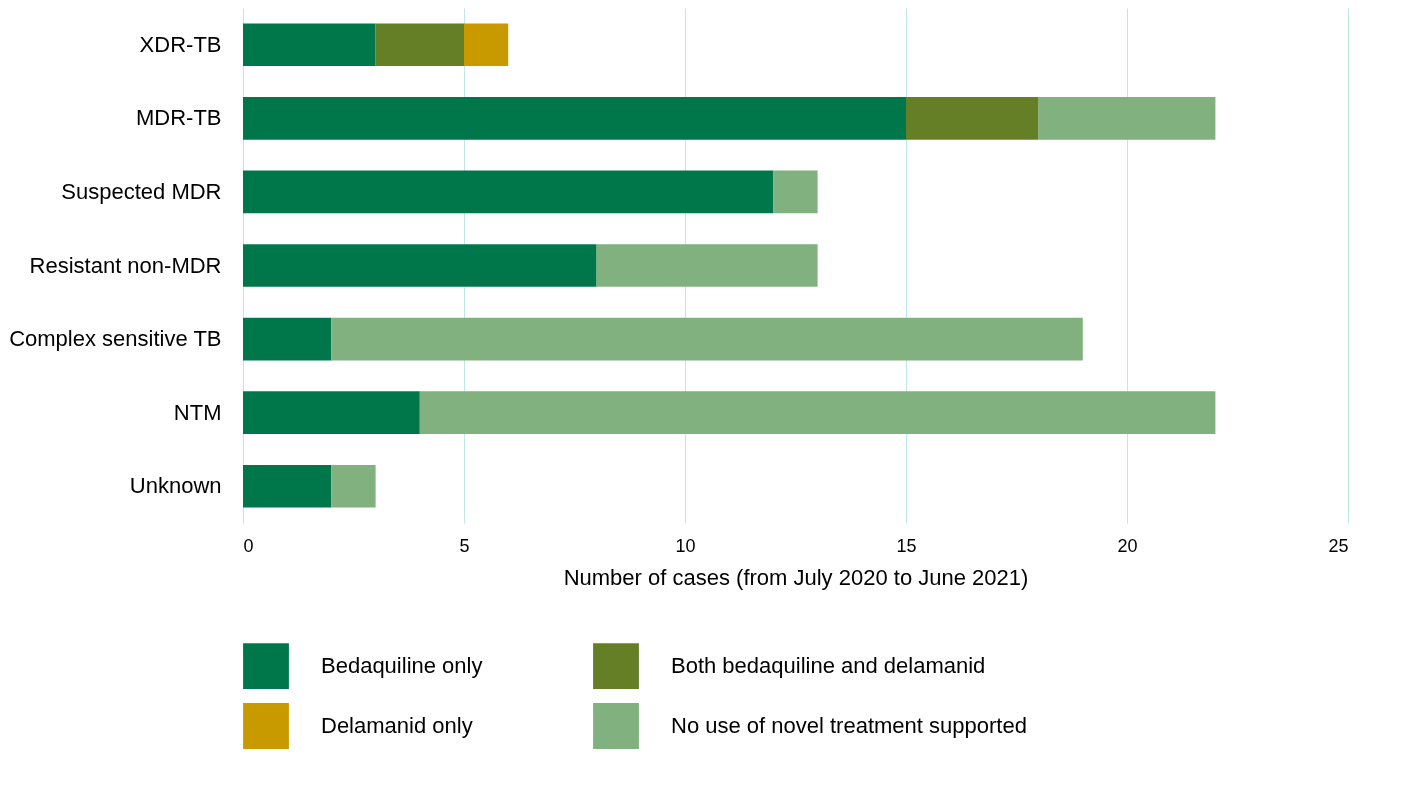 The image size is (1423, 785). Describe the element at coordinates (197, 412) in the screenshot. I see `y-tick-label: NTM` at that location.